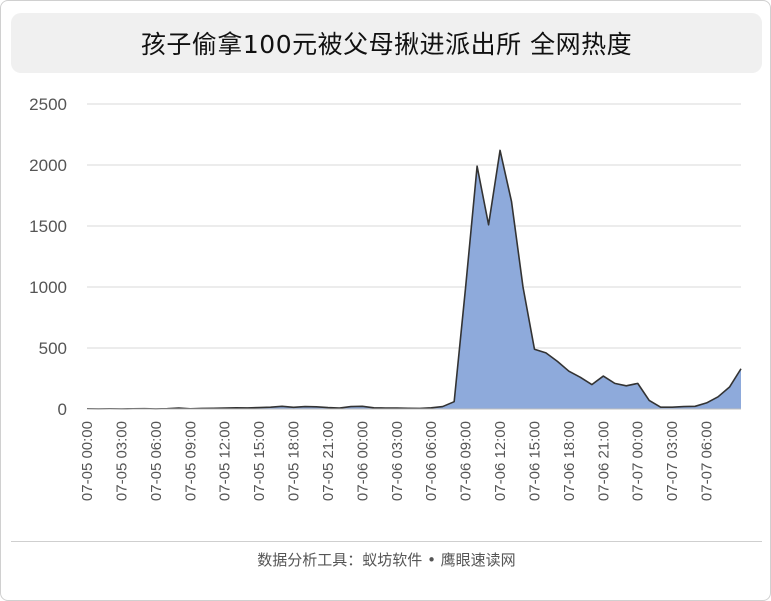  Describe the element at coordinates (397, 461) in the screenshot. I see `x-tick-label: 07-06 03:00` at that location.